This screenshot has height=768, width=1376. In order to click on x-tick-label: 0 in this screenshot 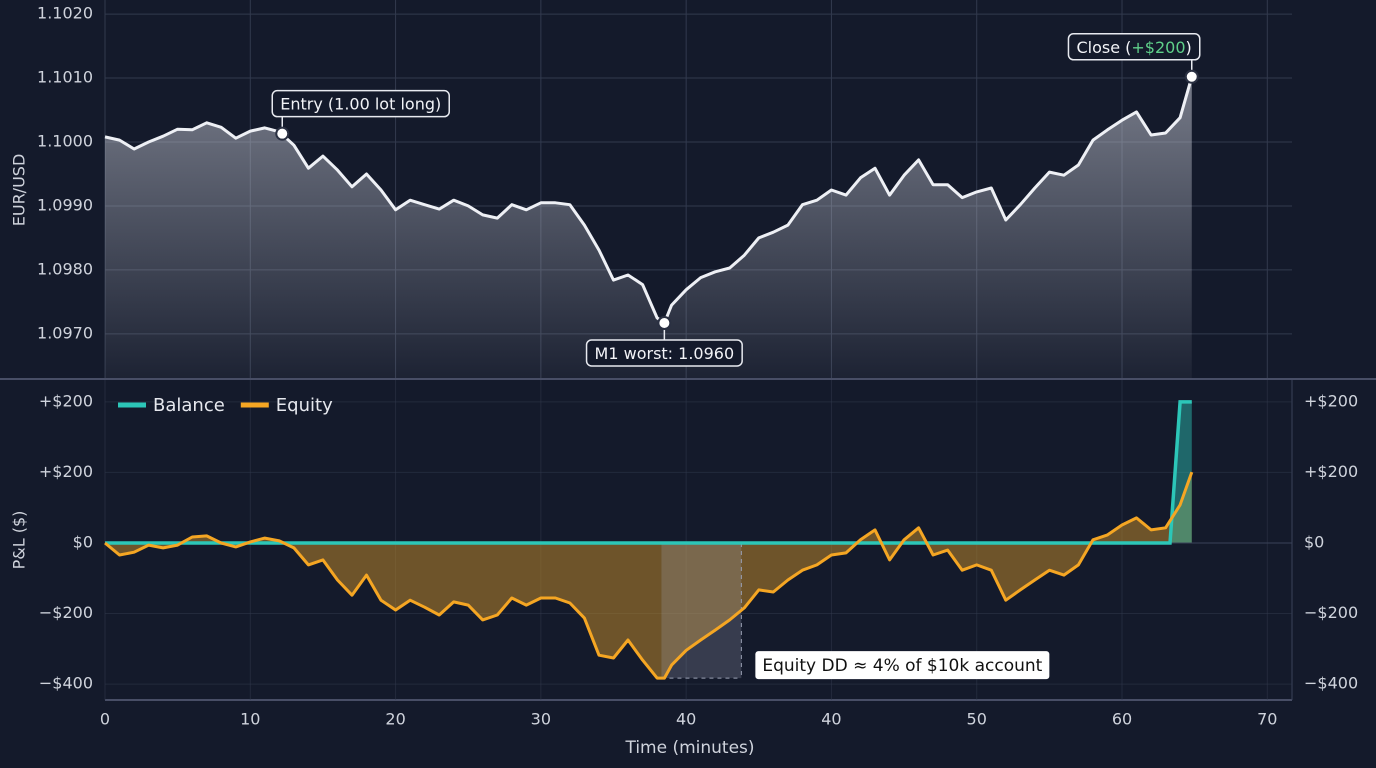, I will do `click(105, 719)`.